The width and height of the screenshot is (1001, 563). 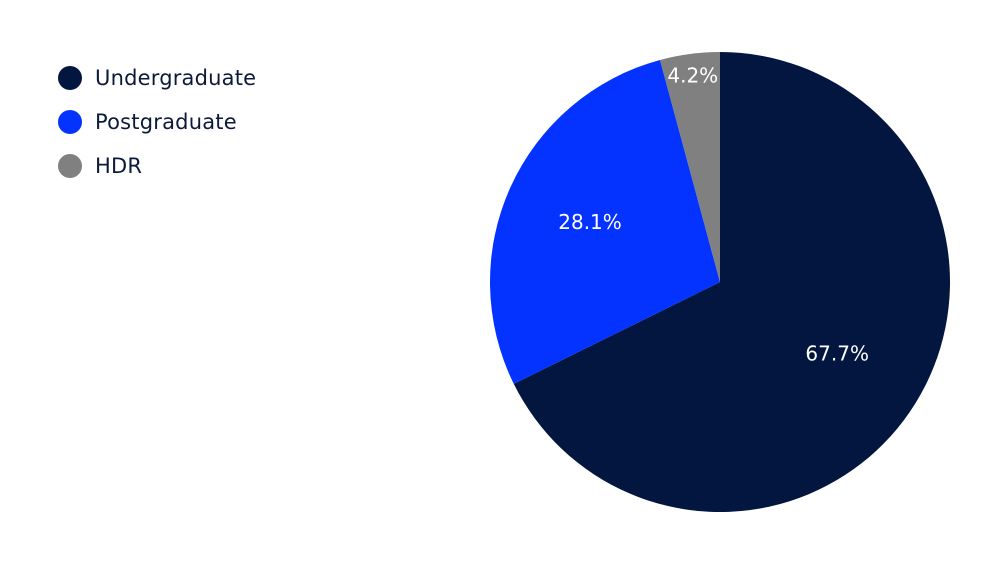 What do you see at coordinates (70, 122) in the screenshot?
I see `legend-swatch-postgraduate` at bounding box center [70, 122].